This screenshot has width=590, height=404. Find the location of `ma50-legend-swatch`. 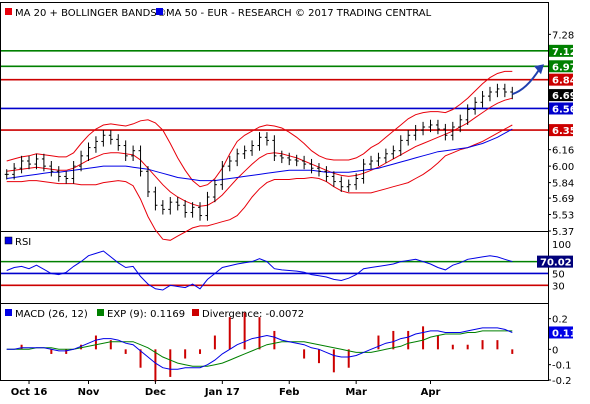

ma50-legend-swatch is located at coordinates (159, 11).